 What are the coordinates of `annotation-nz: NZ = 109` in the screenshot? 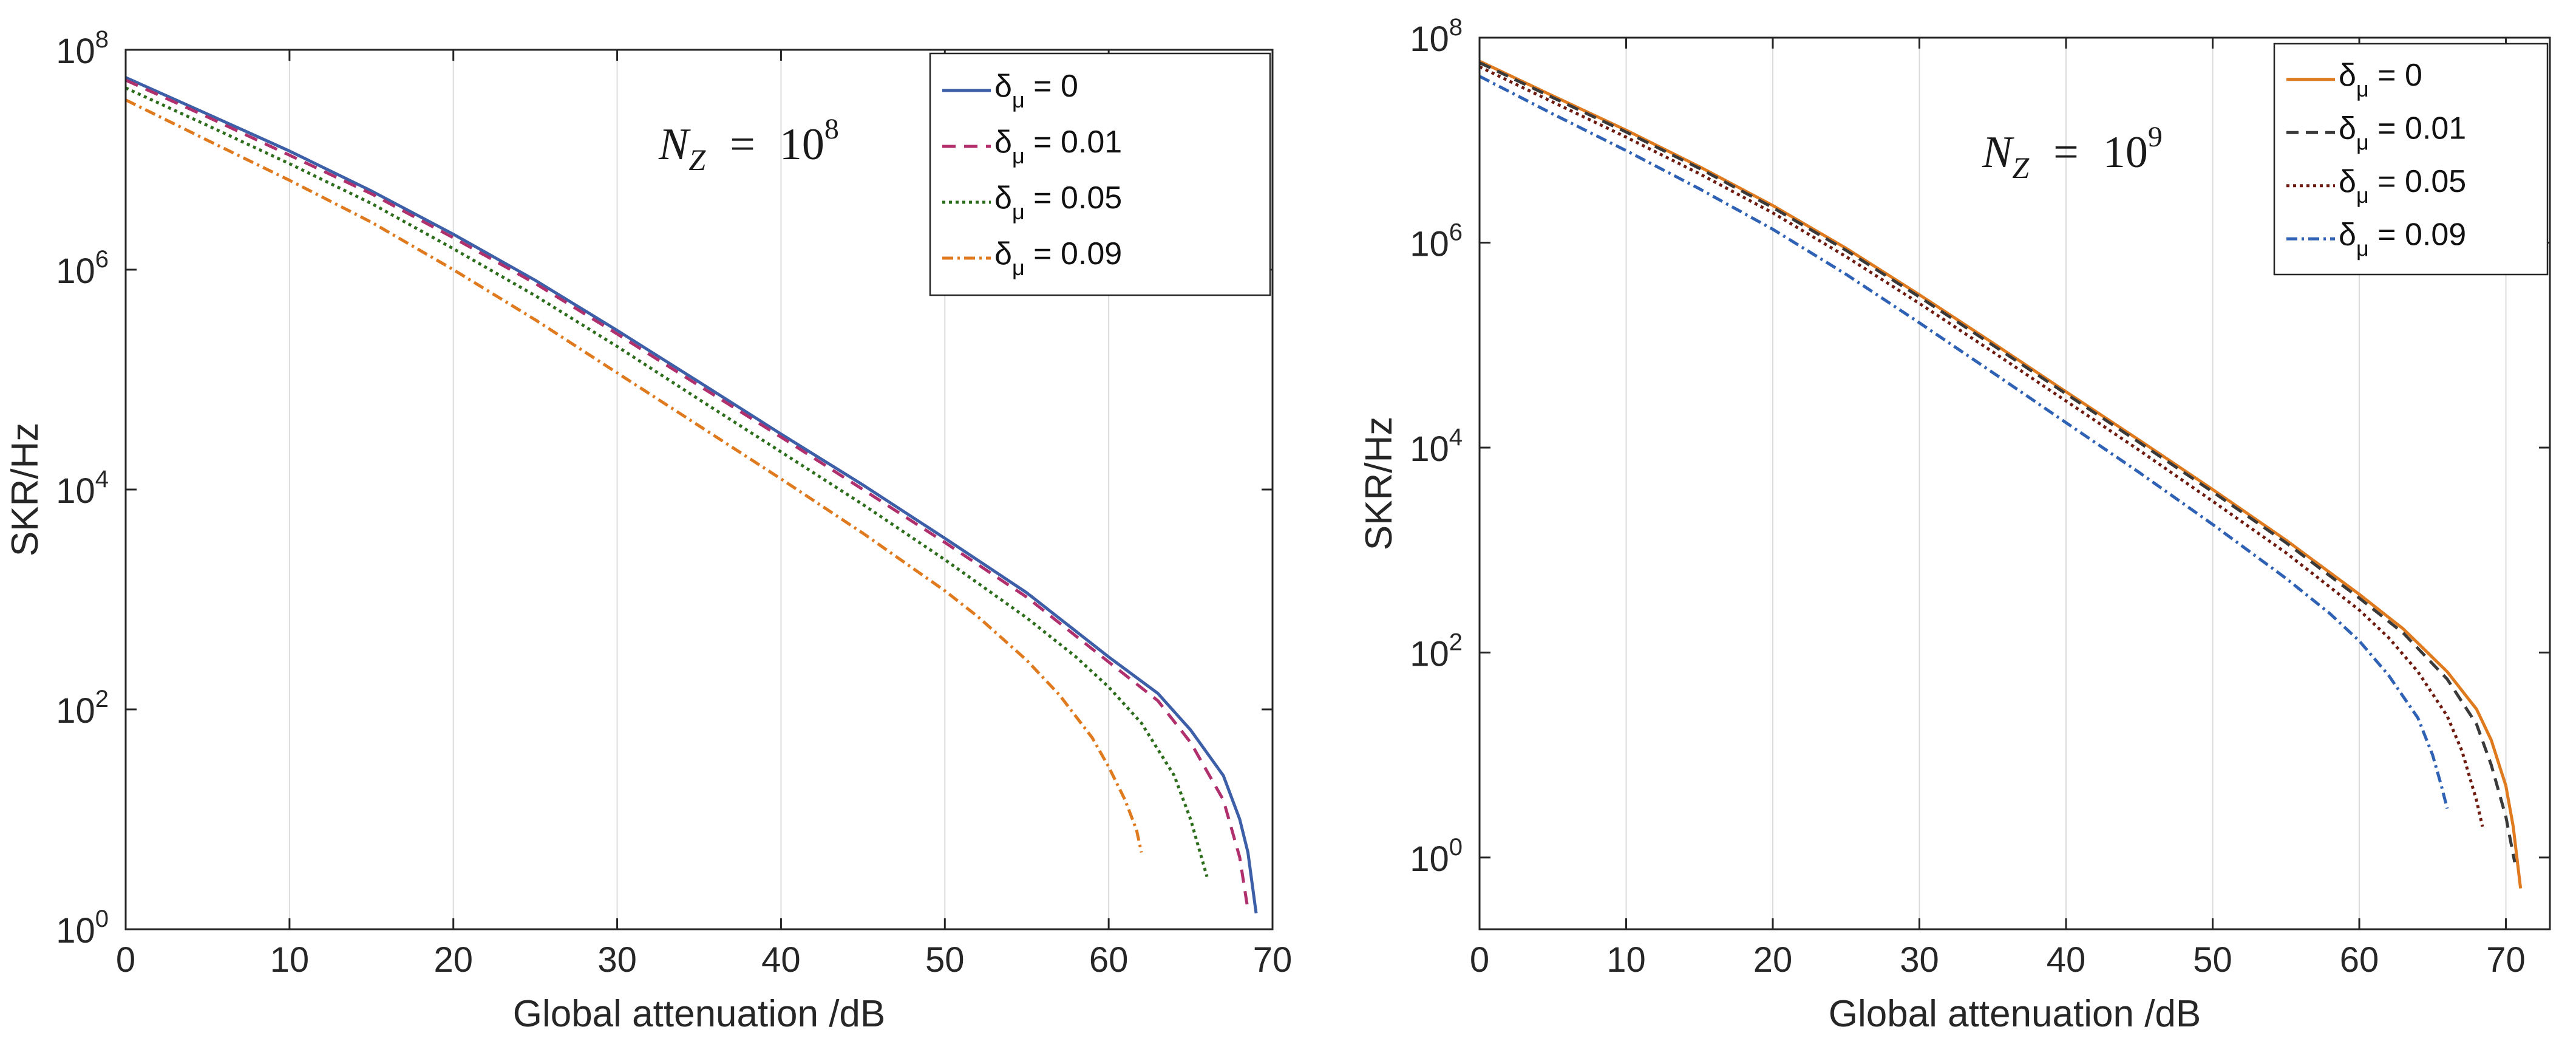 It's located at (2072, 153).